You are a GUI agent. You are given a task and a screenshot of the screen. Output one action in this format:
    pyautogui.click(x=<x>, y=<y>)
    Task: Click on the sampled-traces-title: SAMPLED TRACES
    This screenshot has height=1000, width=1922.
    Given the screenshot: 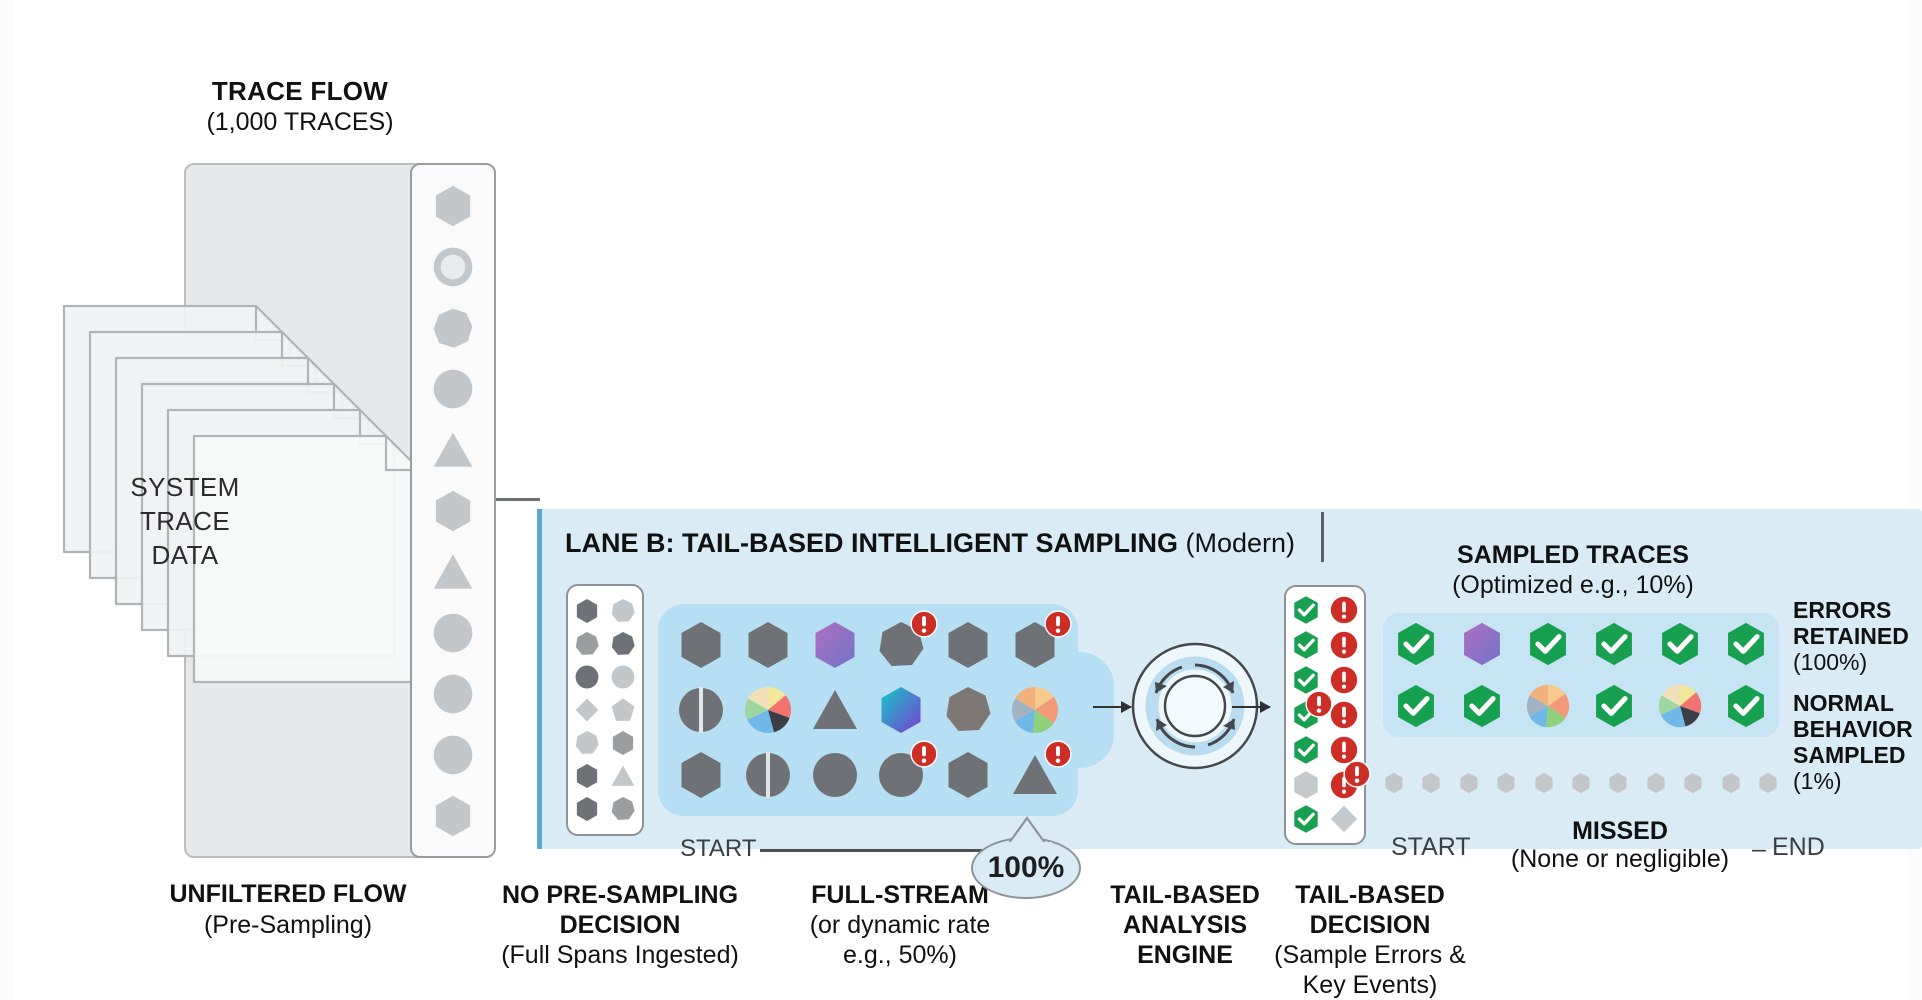 What is the action you would take?
    pyautogui.click(x=1573, y=555)
    